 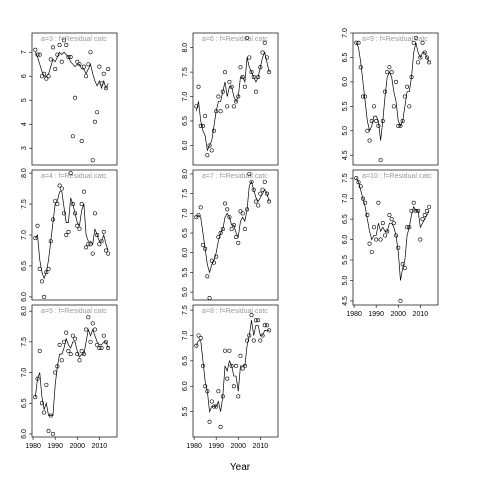 What do you see at coordinates (354, 314) in the screenshot?
I see `x-tick-label: 1980` at bounding box center [354, 314].